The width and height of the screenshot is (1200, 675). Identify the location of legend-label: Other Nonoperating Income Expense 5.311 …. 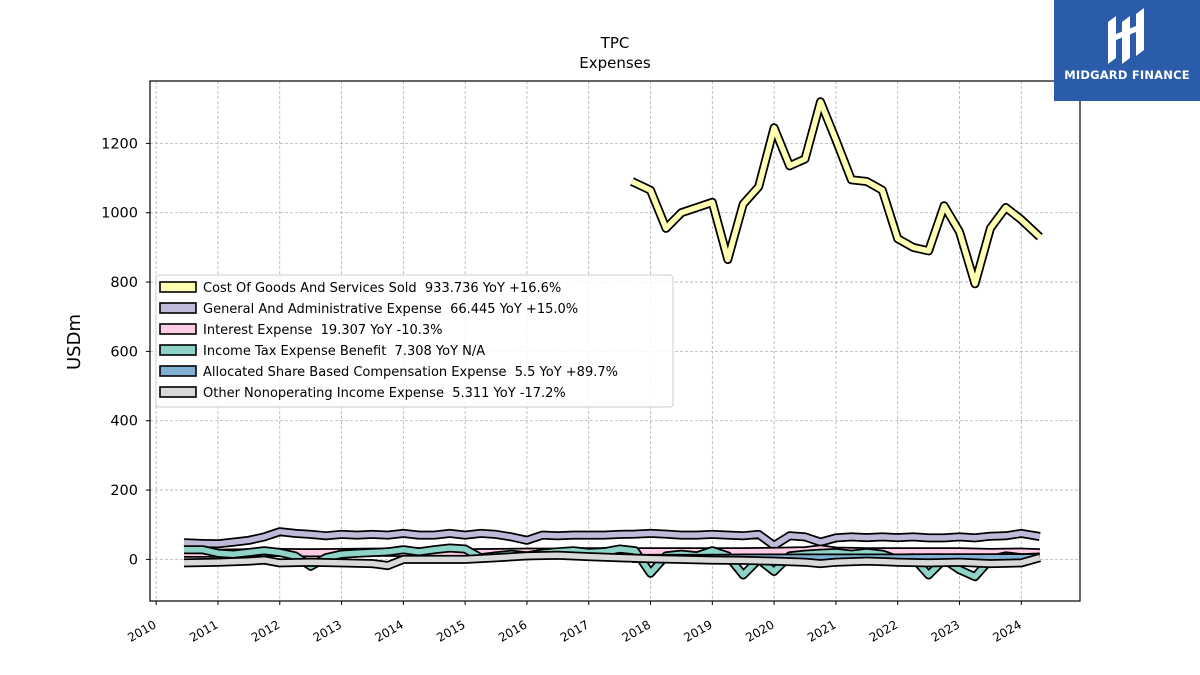
(384, 393).